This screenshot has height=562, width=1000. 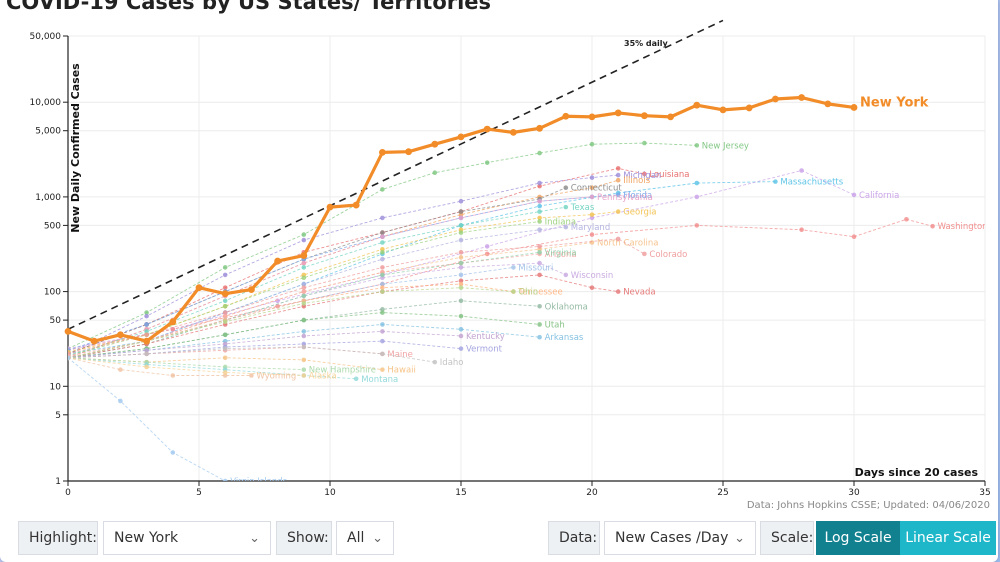 What do you see at coordinates (948, 538) in the screenshot?
I see `linear-scale-button: Linear Scale` at bounding box center [948, 538].